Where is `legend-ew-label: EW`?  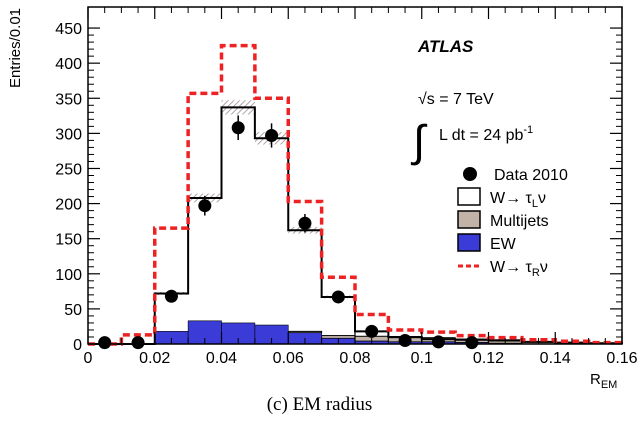
legend-ew-label: EW is located at coordinates (503, 244).